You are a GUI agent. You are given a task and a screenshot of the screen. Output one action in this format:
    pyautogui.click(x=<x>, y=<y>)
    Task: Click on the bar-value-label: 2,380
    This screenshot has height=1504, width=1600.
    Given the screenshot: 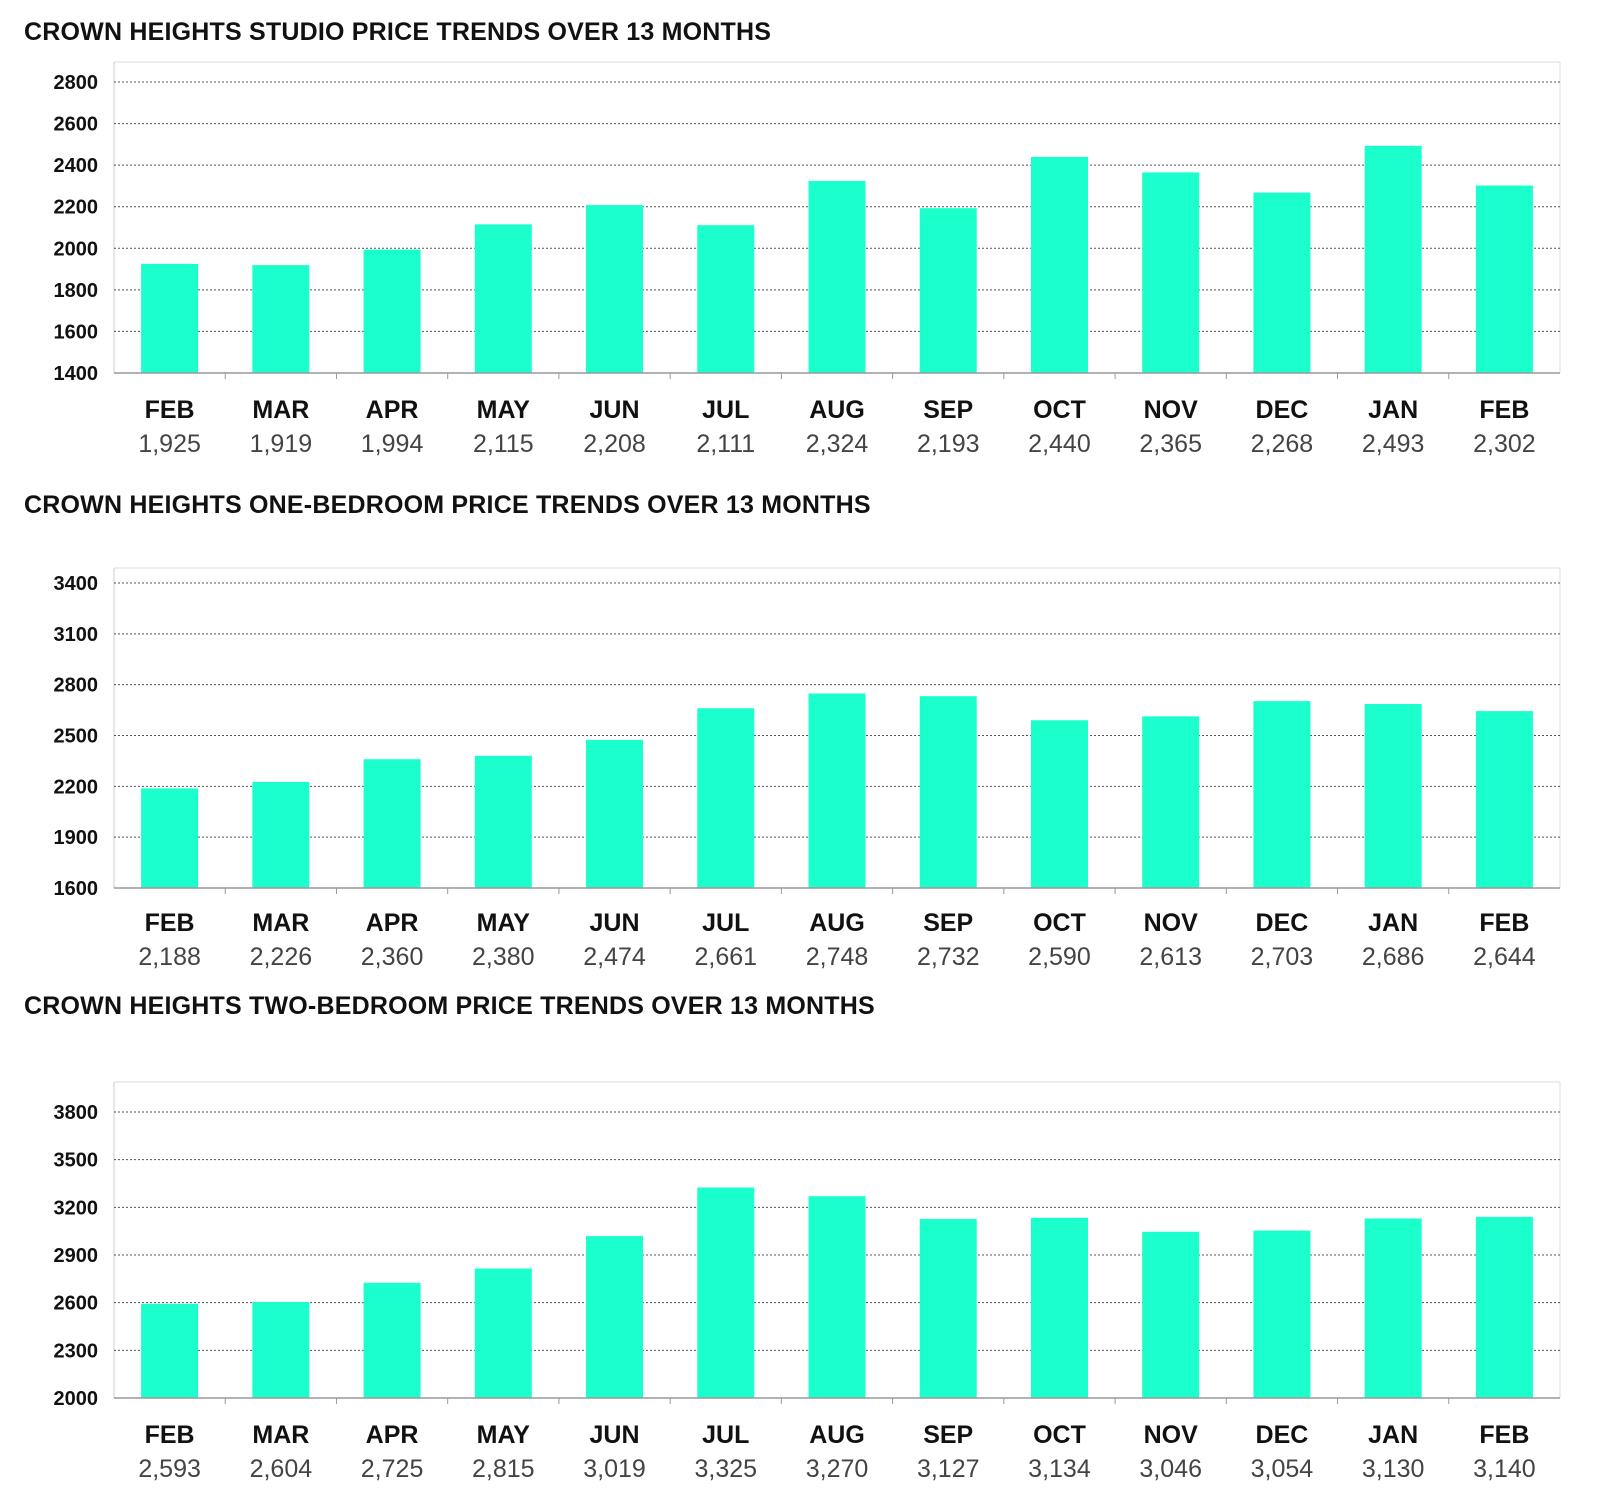 What is the action you would take?
    pyautogui.click(x=503, y=957)
    